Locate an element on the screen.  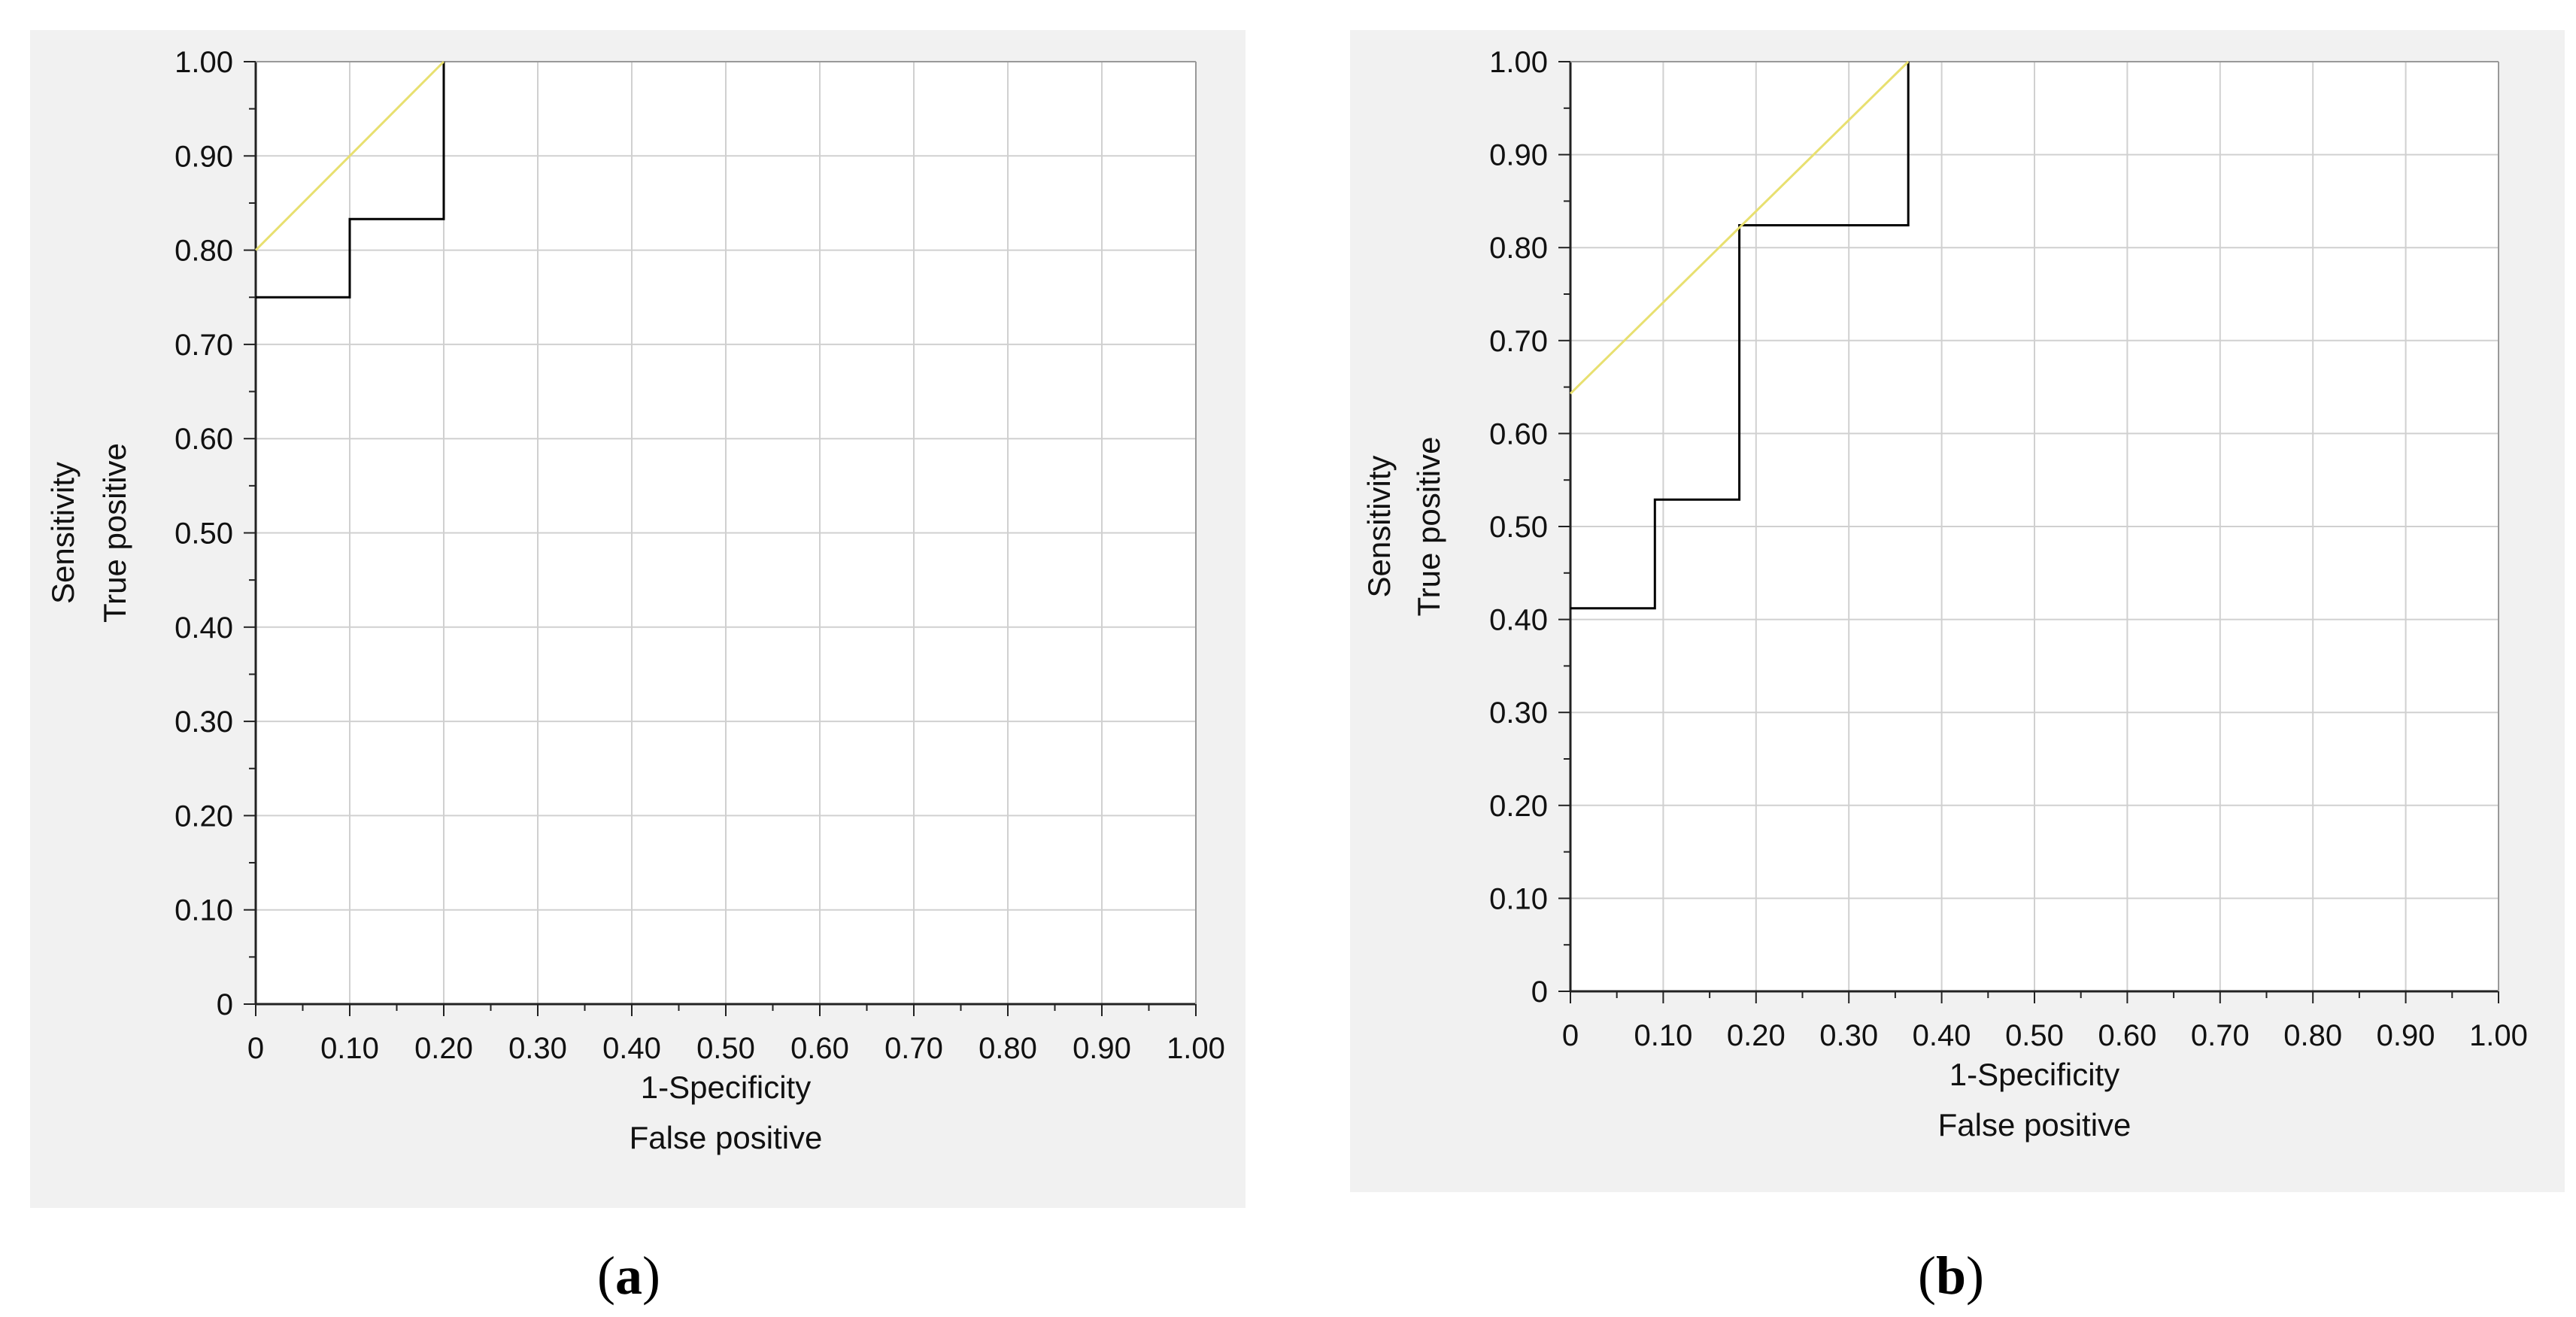
caption-a: (a) is located at coordinates (628, 1276).